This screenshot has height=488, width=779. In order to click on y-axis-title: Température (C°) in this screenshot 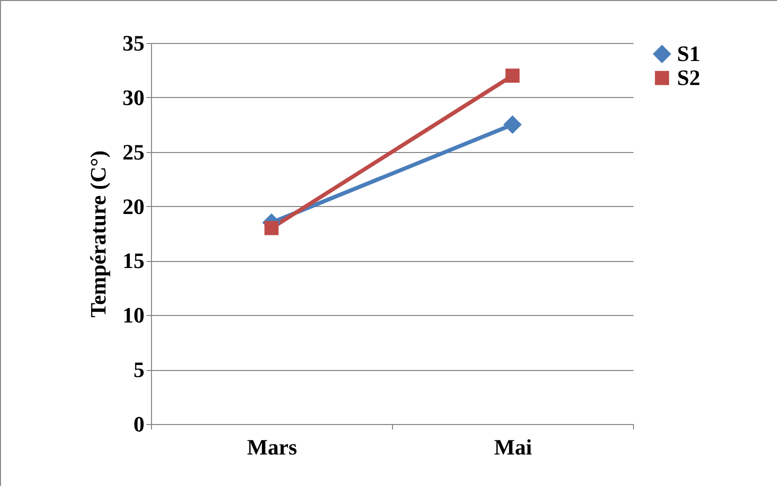, I will do `click(98, 234)`.